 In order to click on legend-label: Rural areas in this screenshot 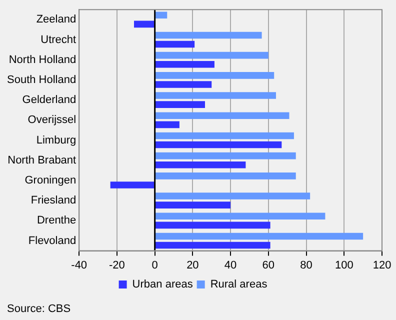, I will do `click(239, 284)`.